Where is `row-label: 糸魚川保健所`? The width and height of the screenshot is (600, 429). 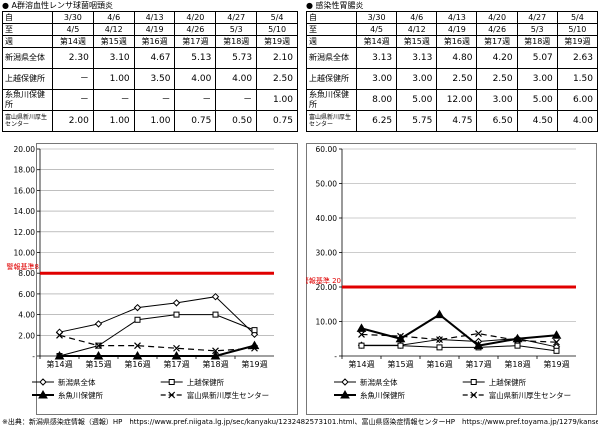 row-label: 糸魚川保健所 is located at coordinates (27, 100).